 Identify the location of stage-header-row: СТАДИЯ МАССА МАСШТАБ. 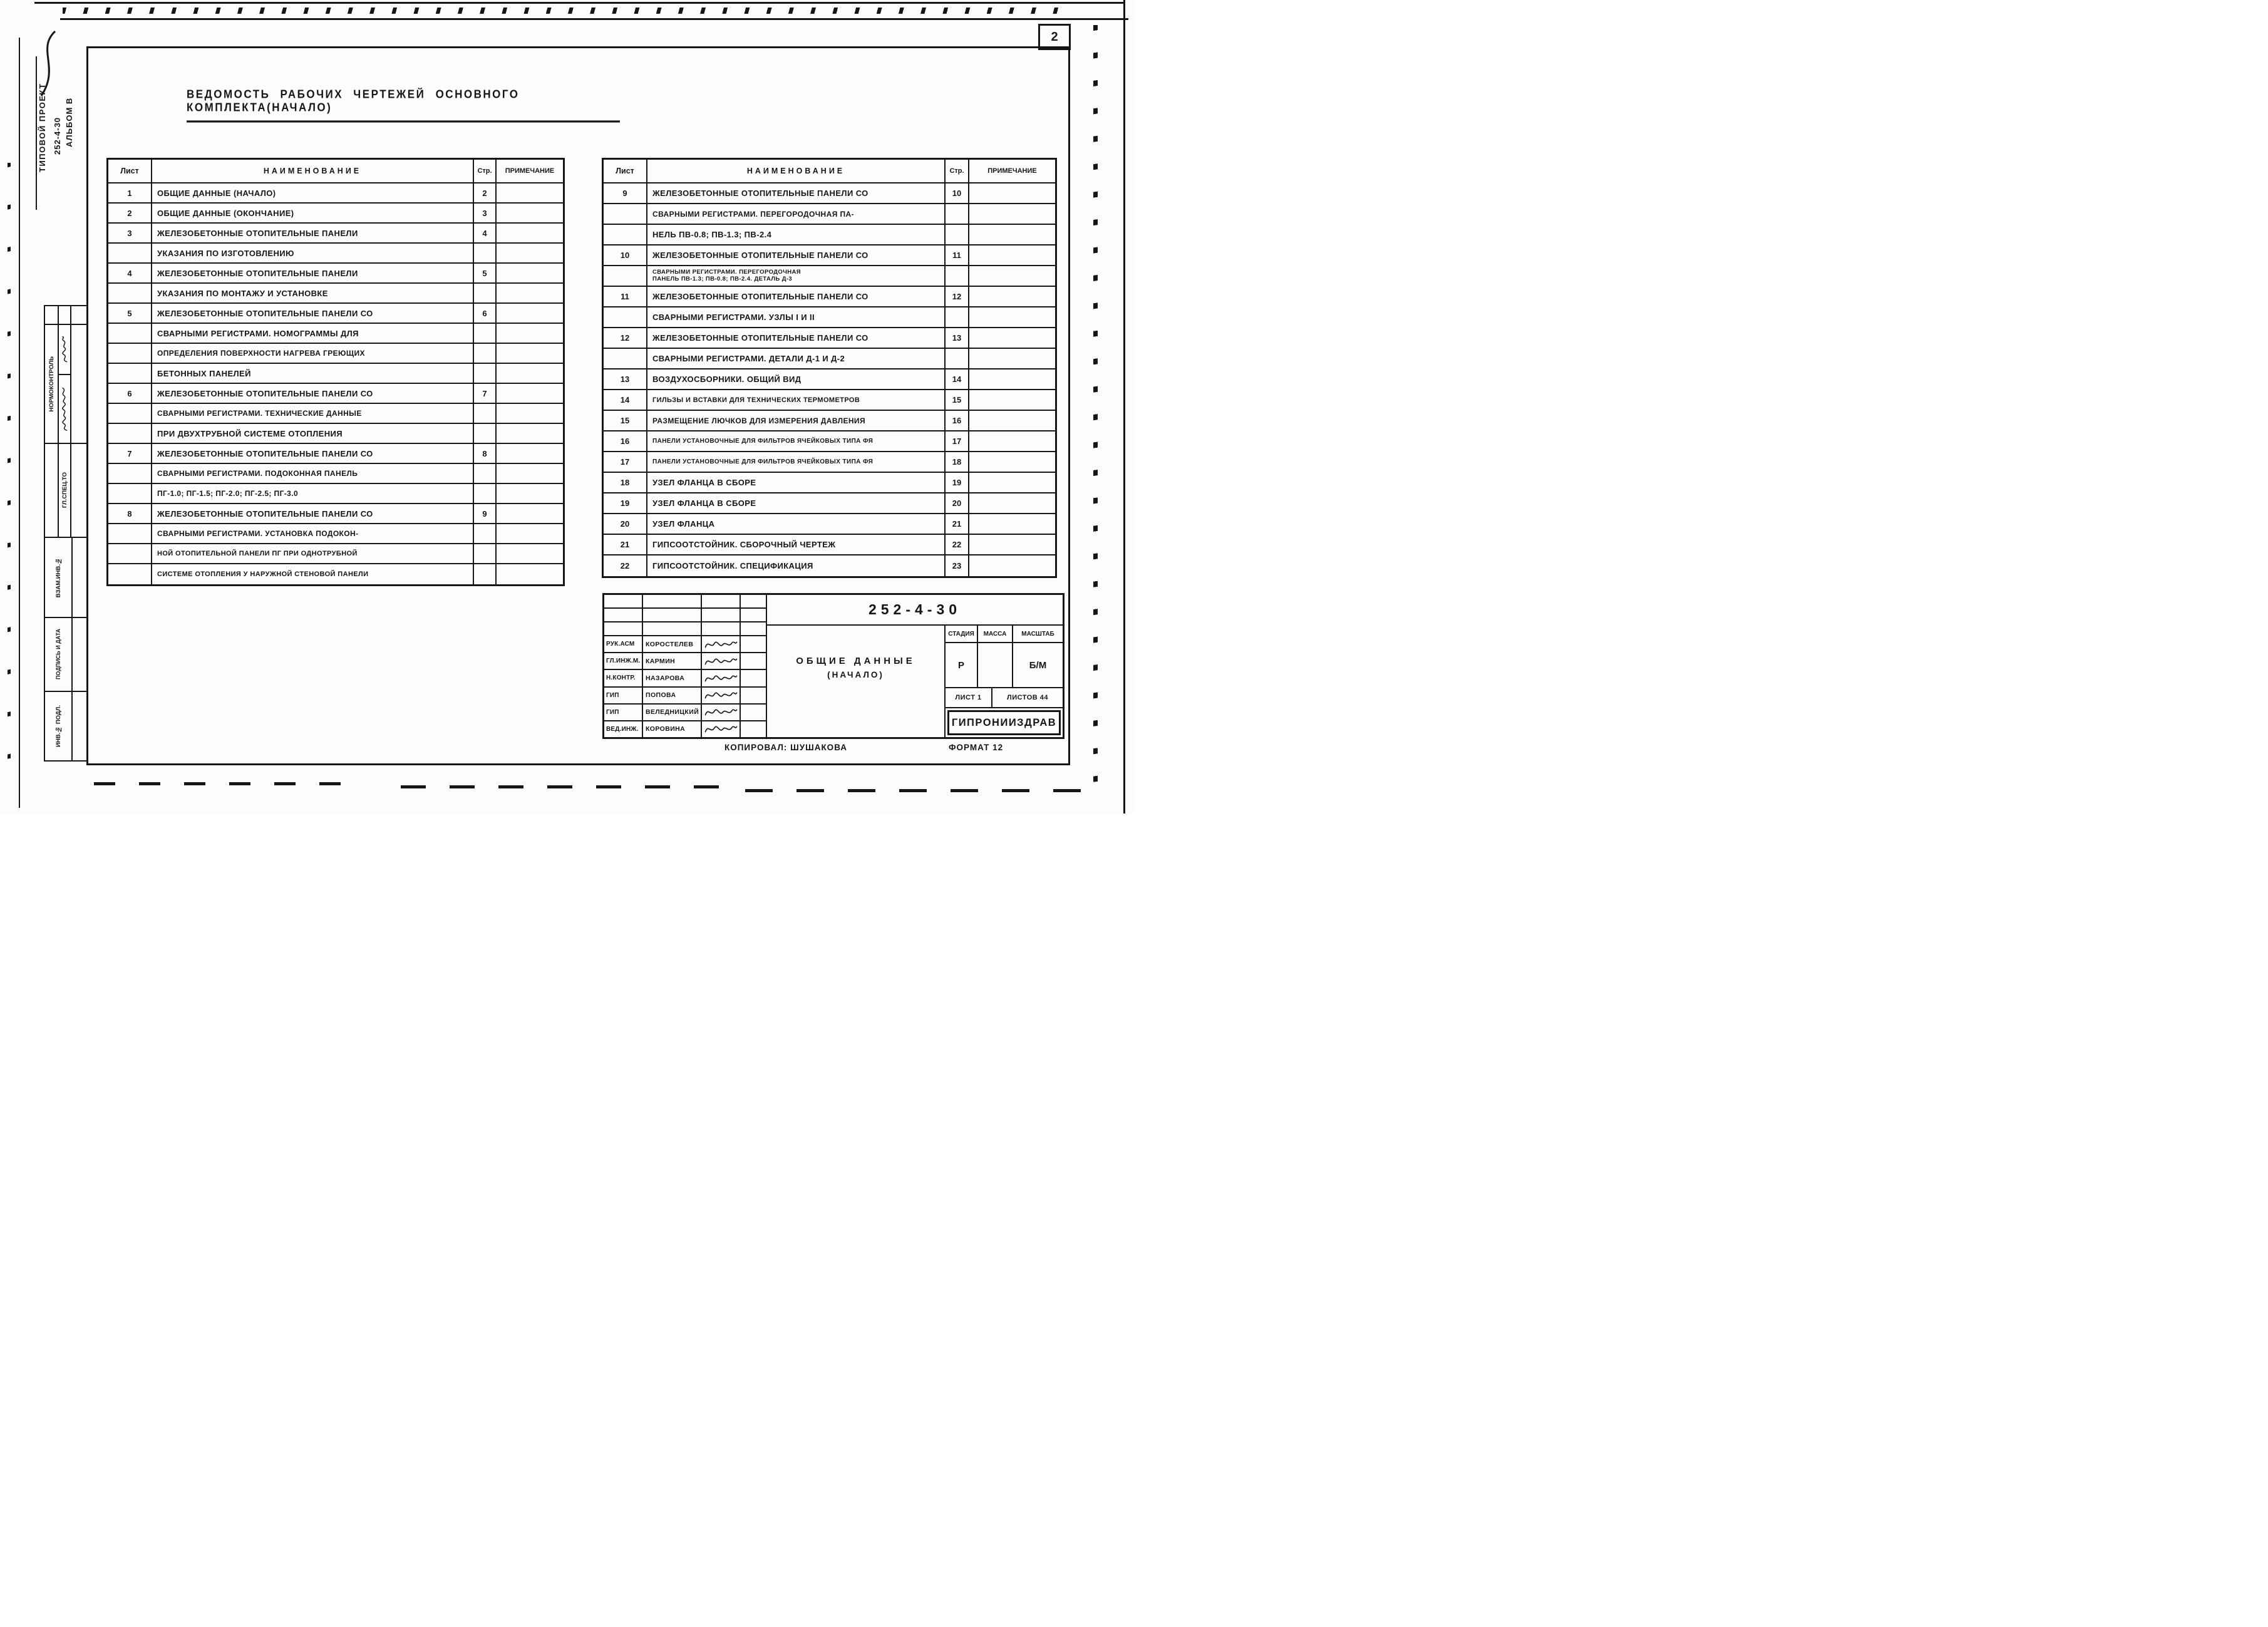
(1004, 634).